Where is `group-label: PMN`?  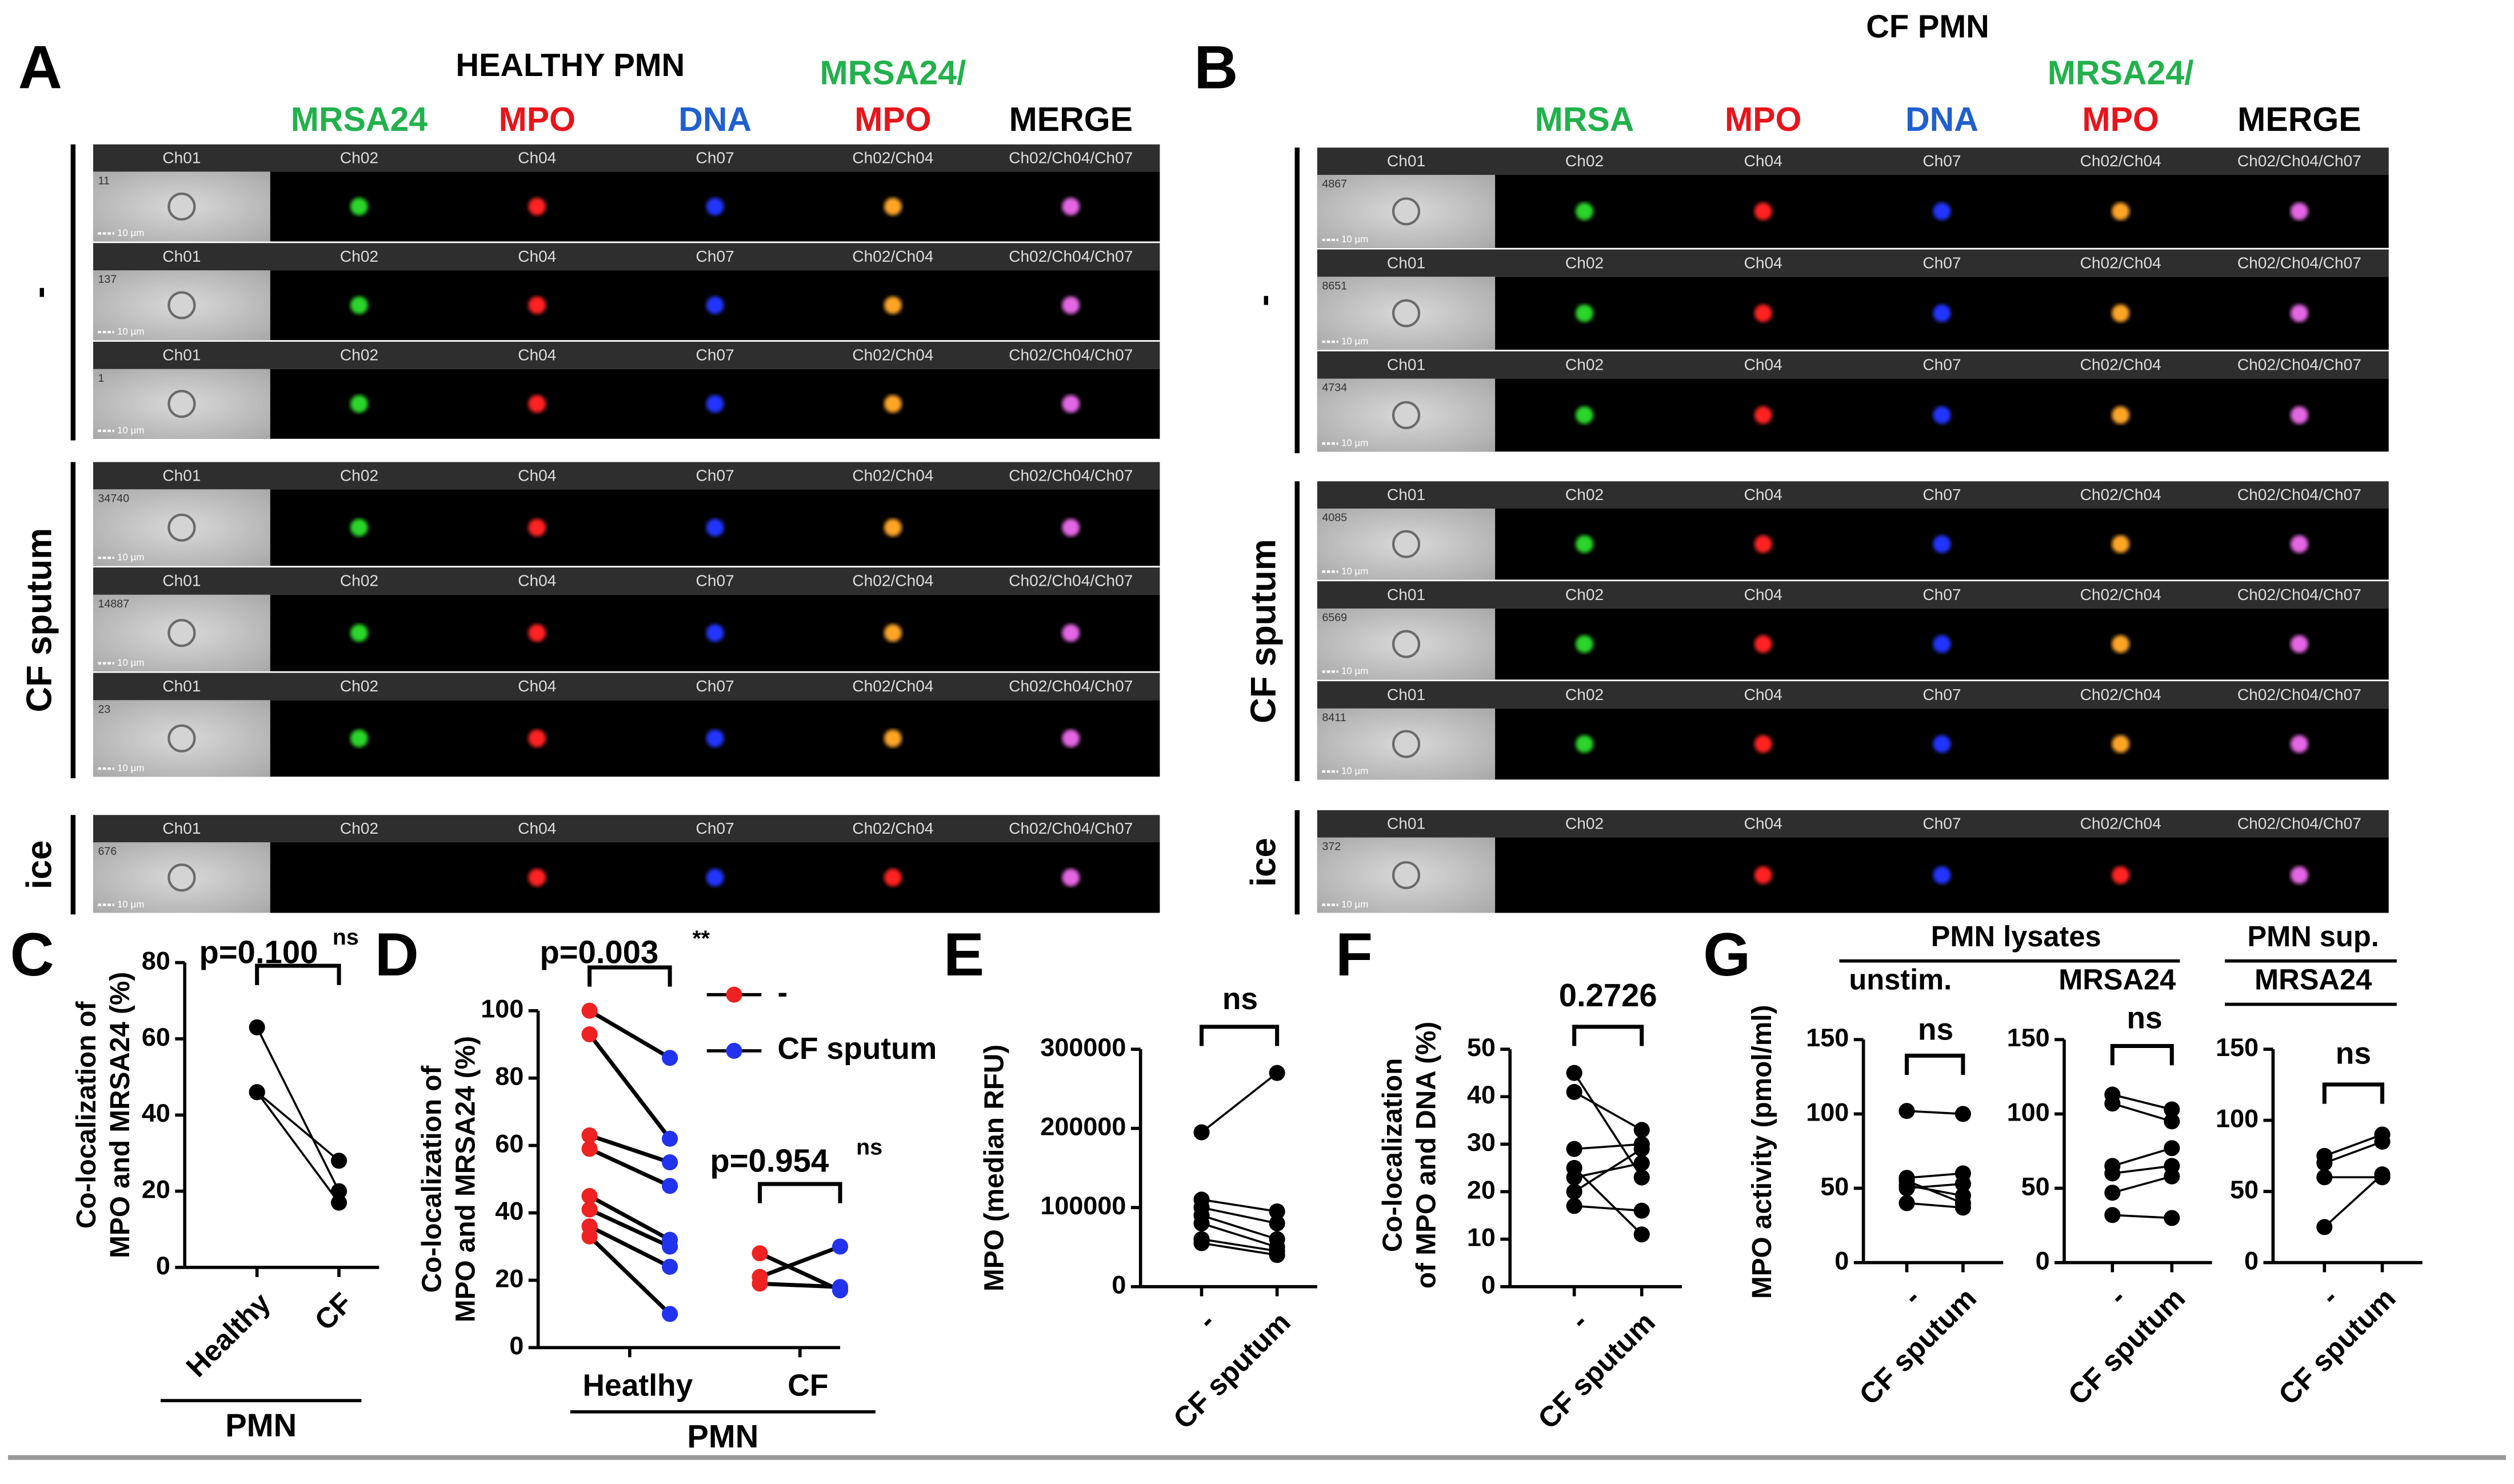 group-label: PMN is located at coordinates (261, 1425).